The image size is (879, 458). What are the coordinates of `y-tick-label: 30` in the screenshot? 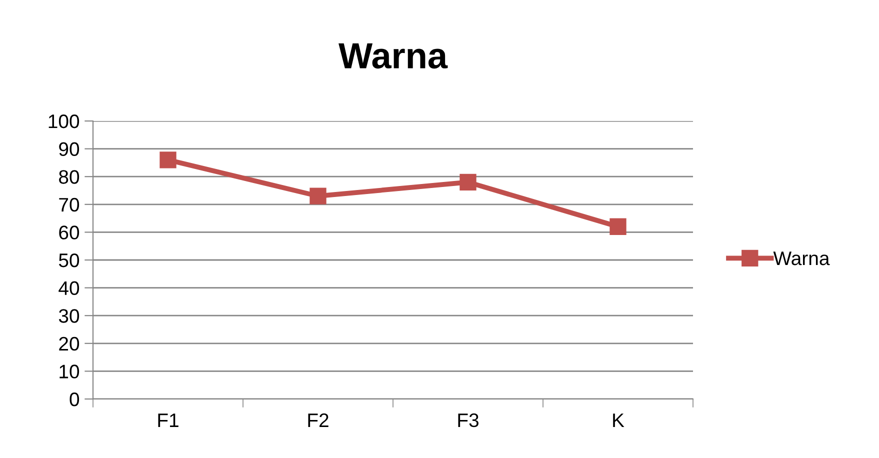 It's located at (69, 316).